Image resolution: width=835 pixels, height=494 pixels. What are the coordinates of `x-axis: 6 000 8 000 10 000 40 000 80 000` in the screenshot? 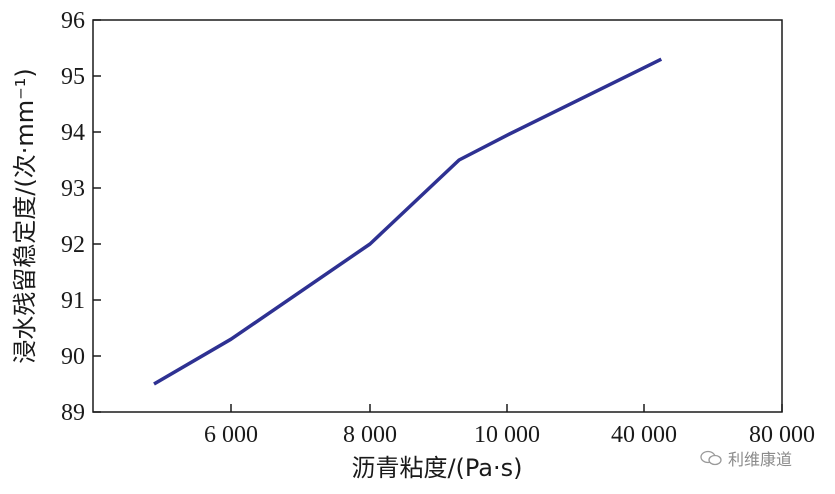 It's located at (509, 426).